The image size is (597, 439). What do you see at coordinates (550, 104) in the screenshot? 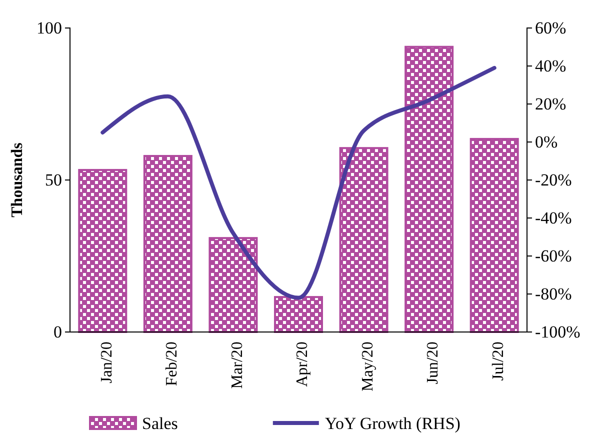
I see `y2-tick-label: 20%` at bounding box center [550, 104].